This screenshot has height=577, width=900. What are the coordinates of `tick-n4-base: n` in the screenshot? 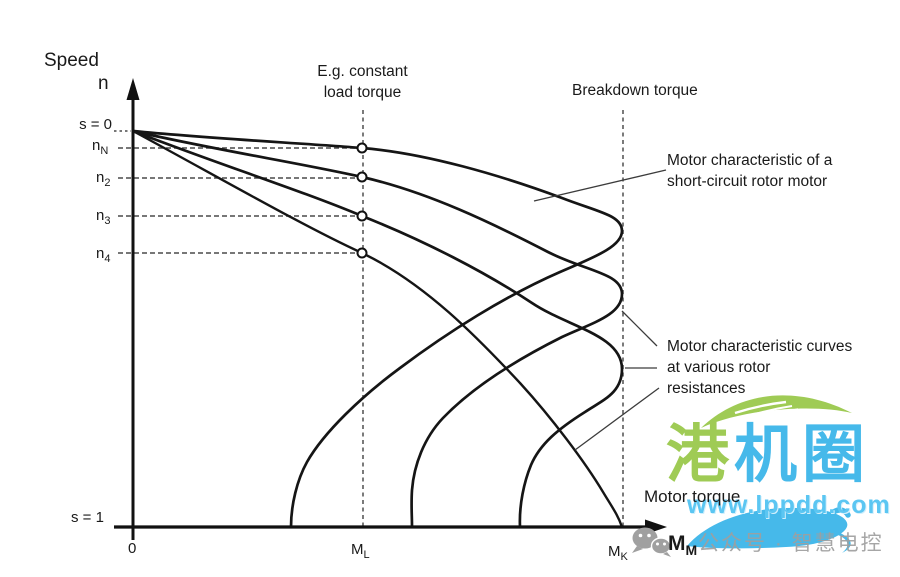 It's located at (100, 253).